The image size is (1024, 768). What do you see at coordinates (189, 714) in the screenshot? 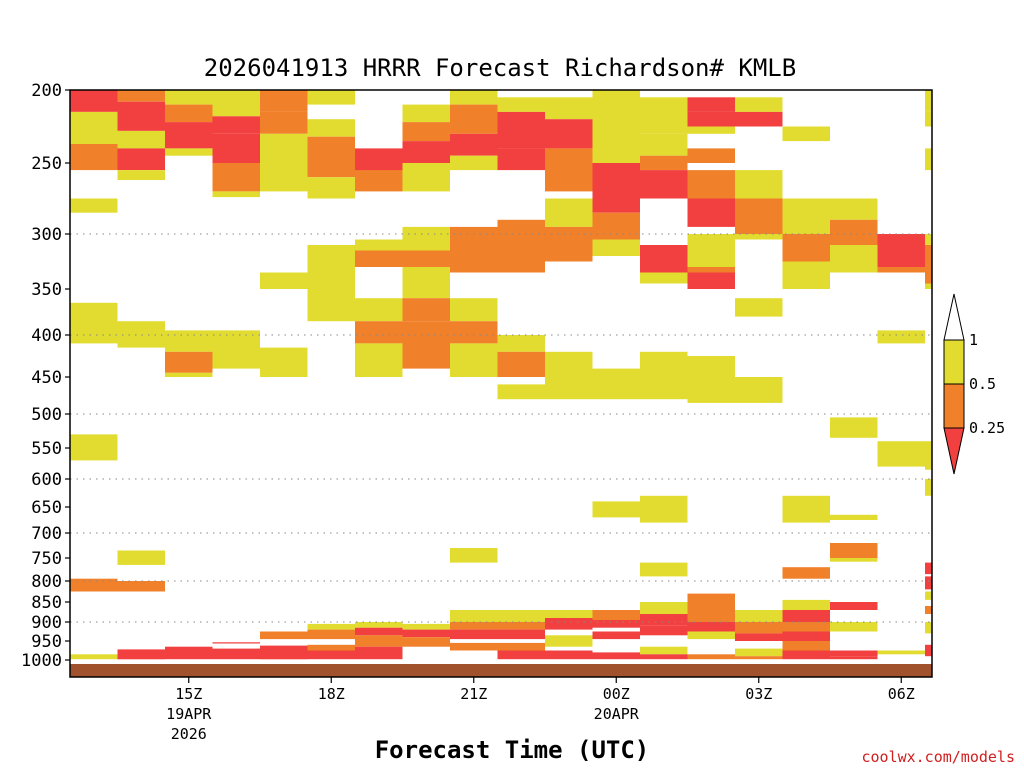
I see `x-tick-date: 19APR` at bounding box center [189, 714].